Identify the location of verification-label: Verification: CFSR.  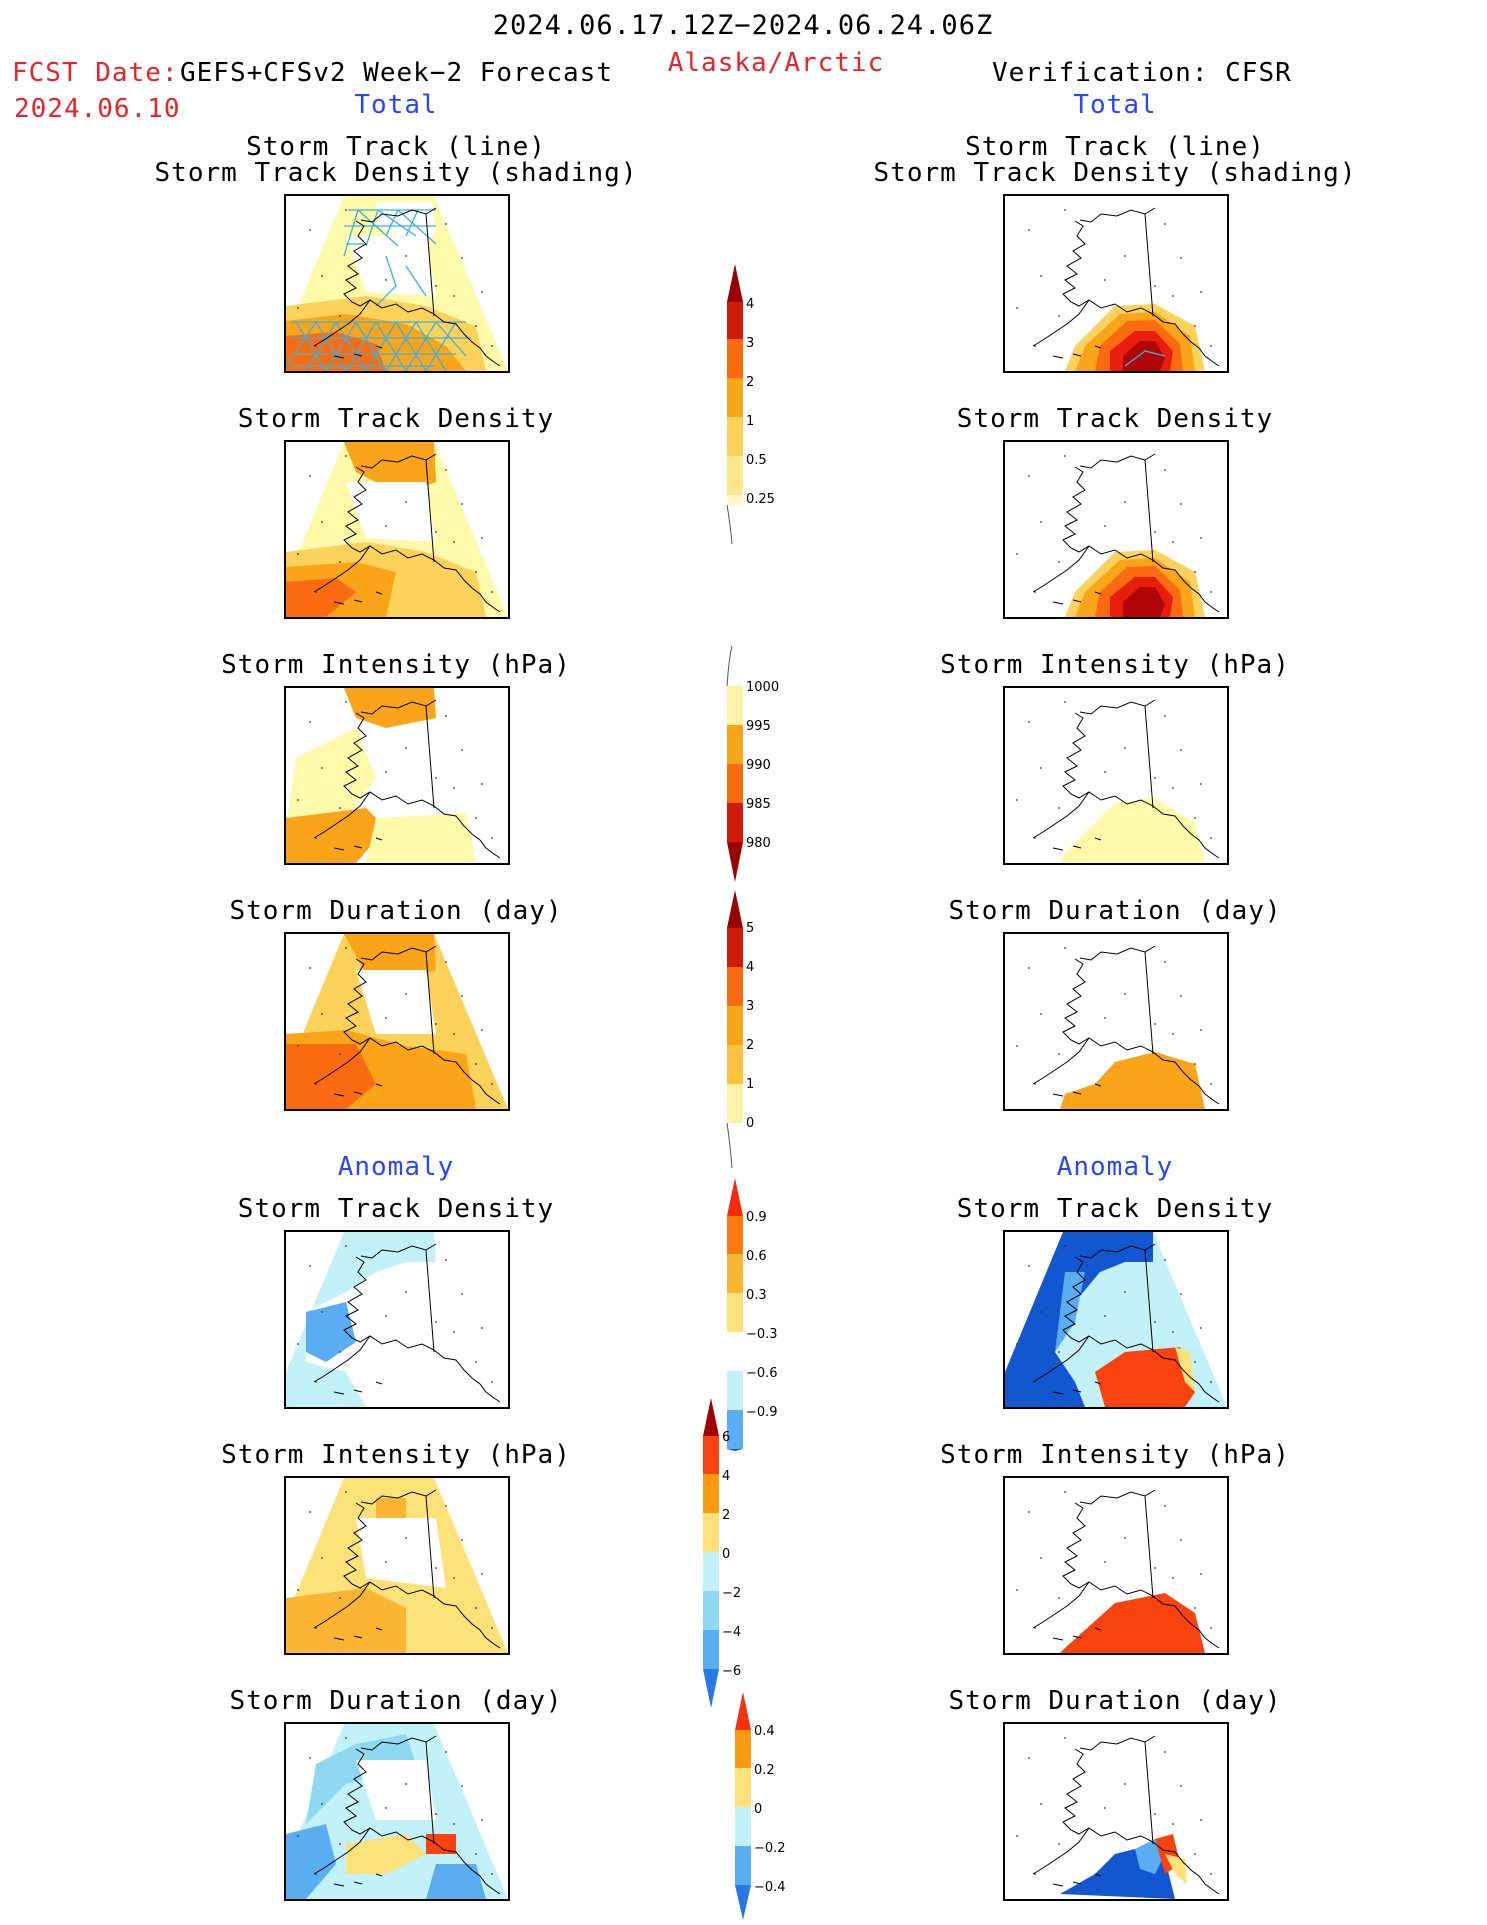
(1142, 73).